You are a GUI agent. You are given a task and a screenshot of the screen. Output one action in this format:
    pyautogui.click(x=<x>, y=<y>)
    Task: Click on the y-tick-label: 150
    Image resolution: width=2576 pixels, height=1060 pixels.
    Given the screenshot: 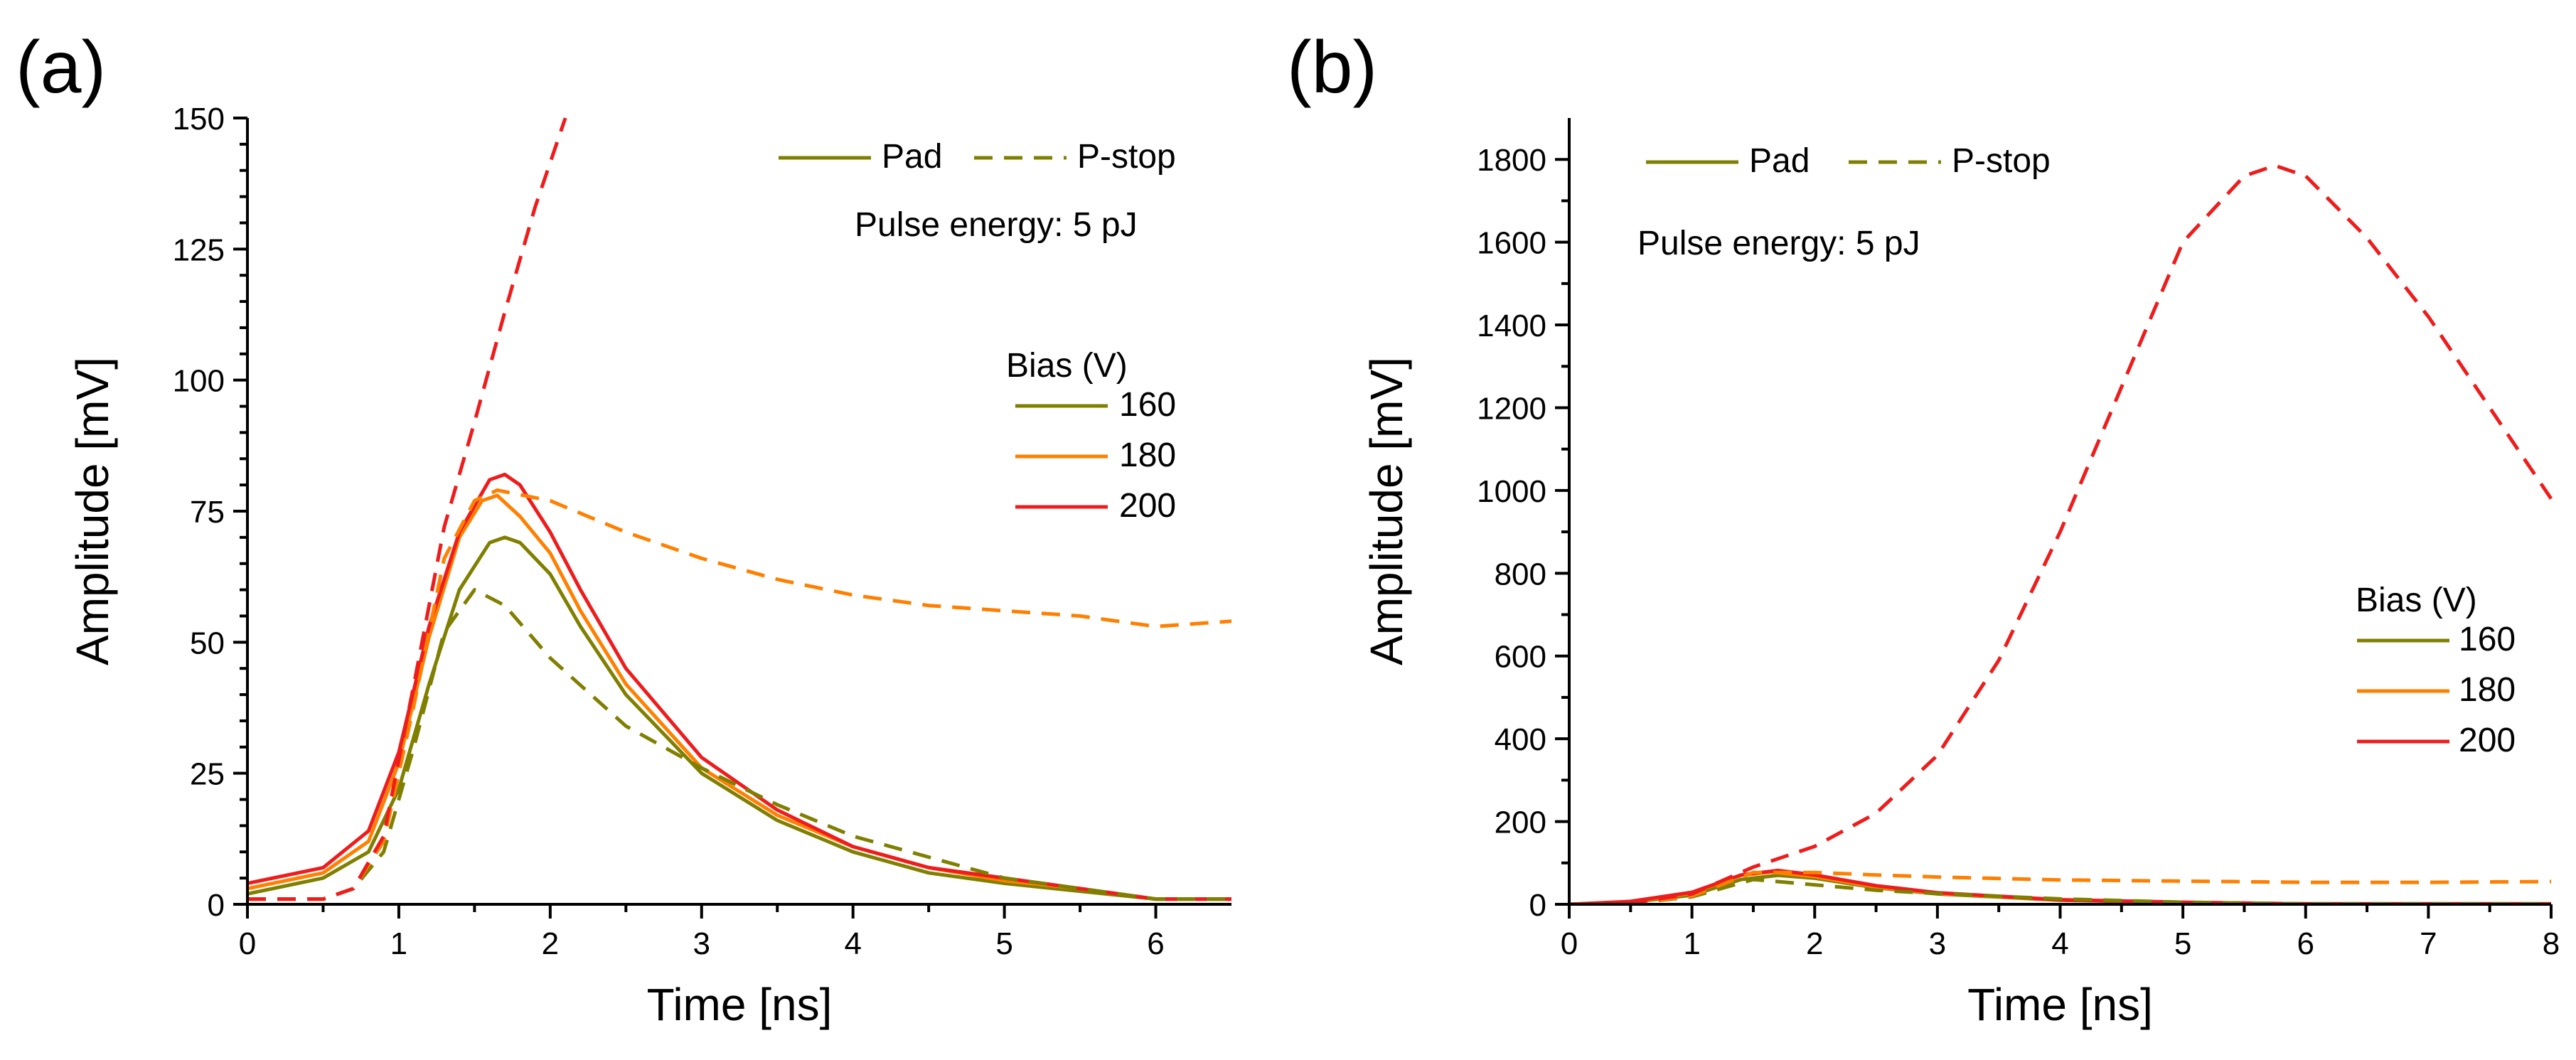 What is the action you would take?
    pyautogui.click(x=199, y=119)
    